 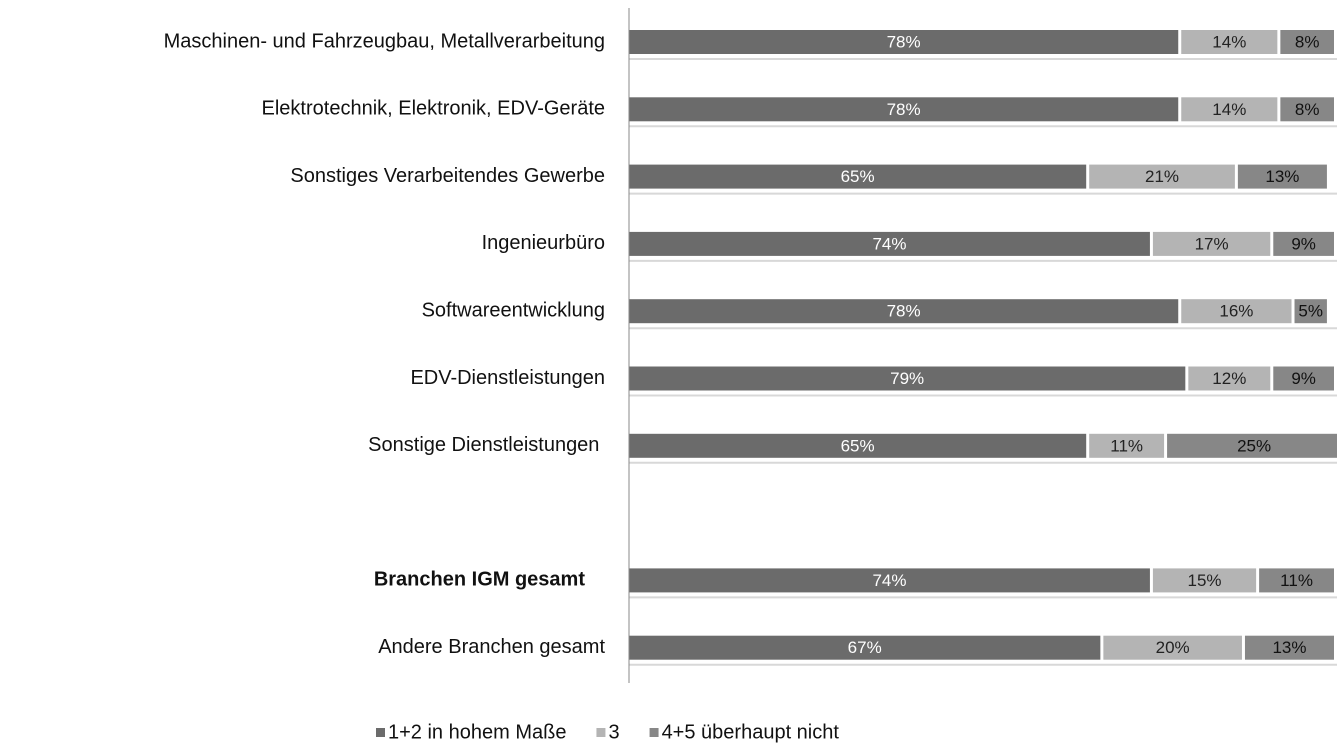 What do you see at coordinates (613, 732) in the screenshot?
I see `legend-label: 3` at bounding box center [613, 732].